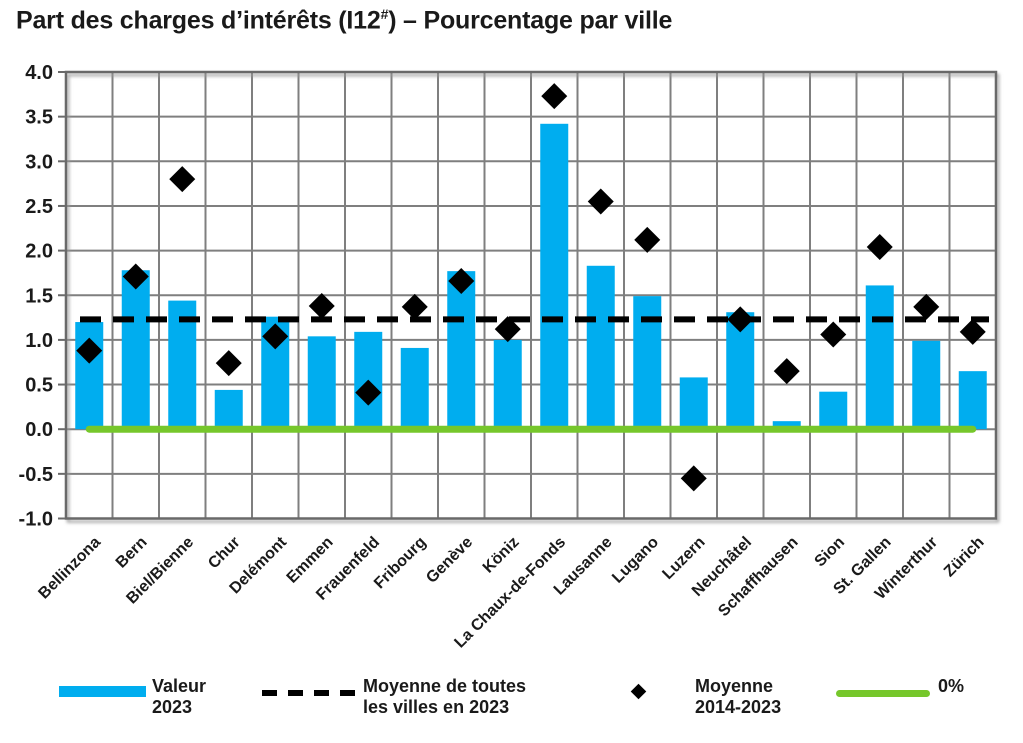 This screenshot has width=1023, height=743. Describe the element at coordinates (964, 557) in the screenshot. I see `x-category-label: Zürich` at that location.